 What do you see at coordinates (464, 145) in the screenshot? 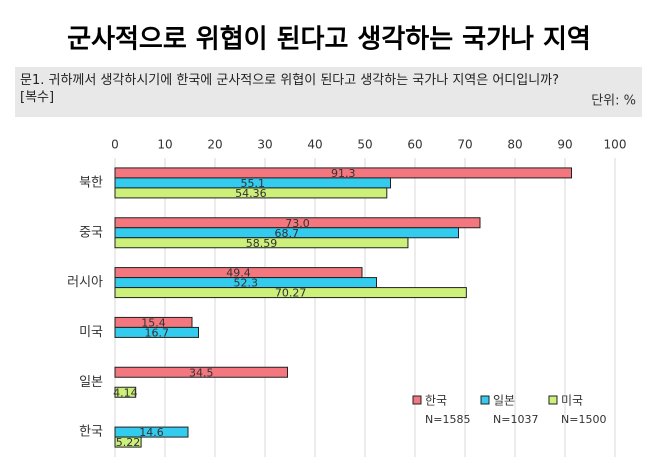
I see `x-tick-label: 70` at bounding box center [464, 145].